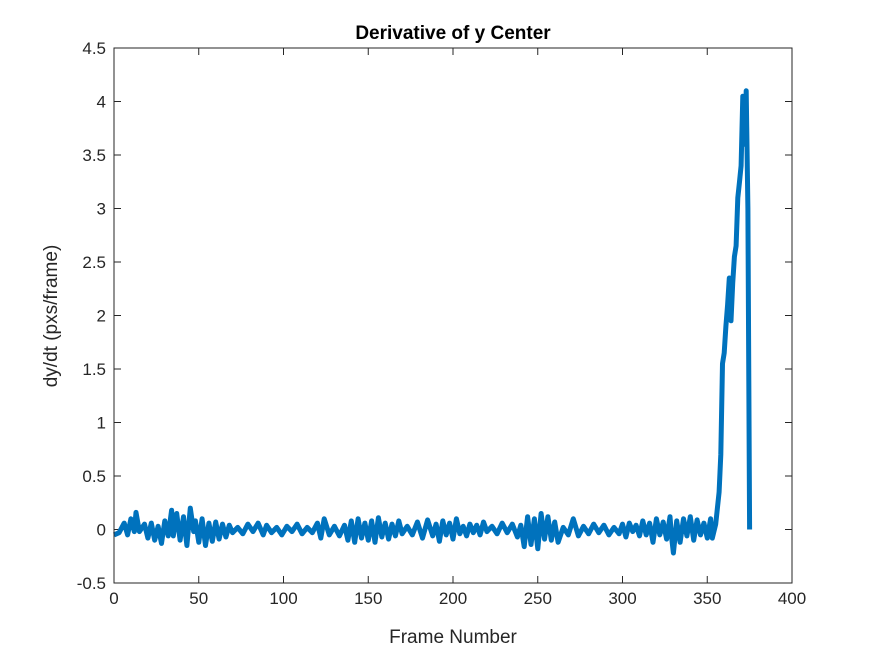 Image resolution: width=875 pixels, height=656 pixels. What do you see at coordinates (368, 598) in the screenshot?
I see `x-tick-label: 150` at bounding box center [368, 598].